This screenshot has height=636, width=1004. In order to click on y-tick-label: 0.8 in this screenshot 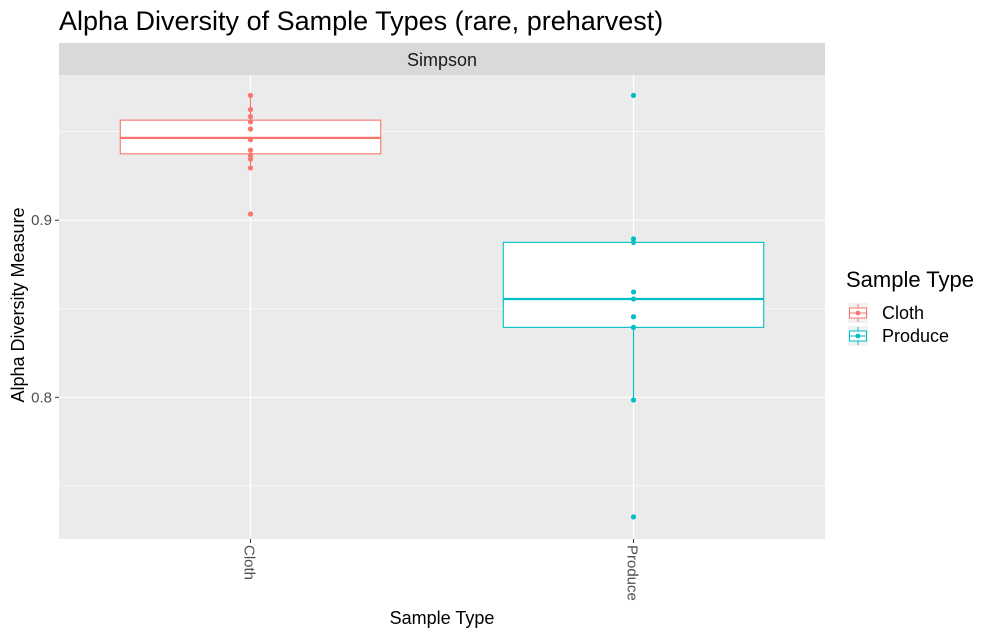, I will do `click(41, 397)`.